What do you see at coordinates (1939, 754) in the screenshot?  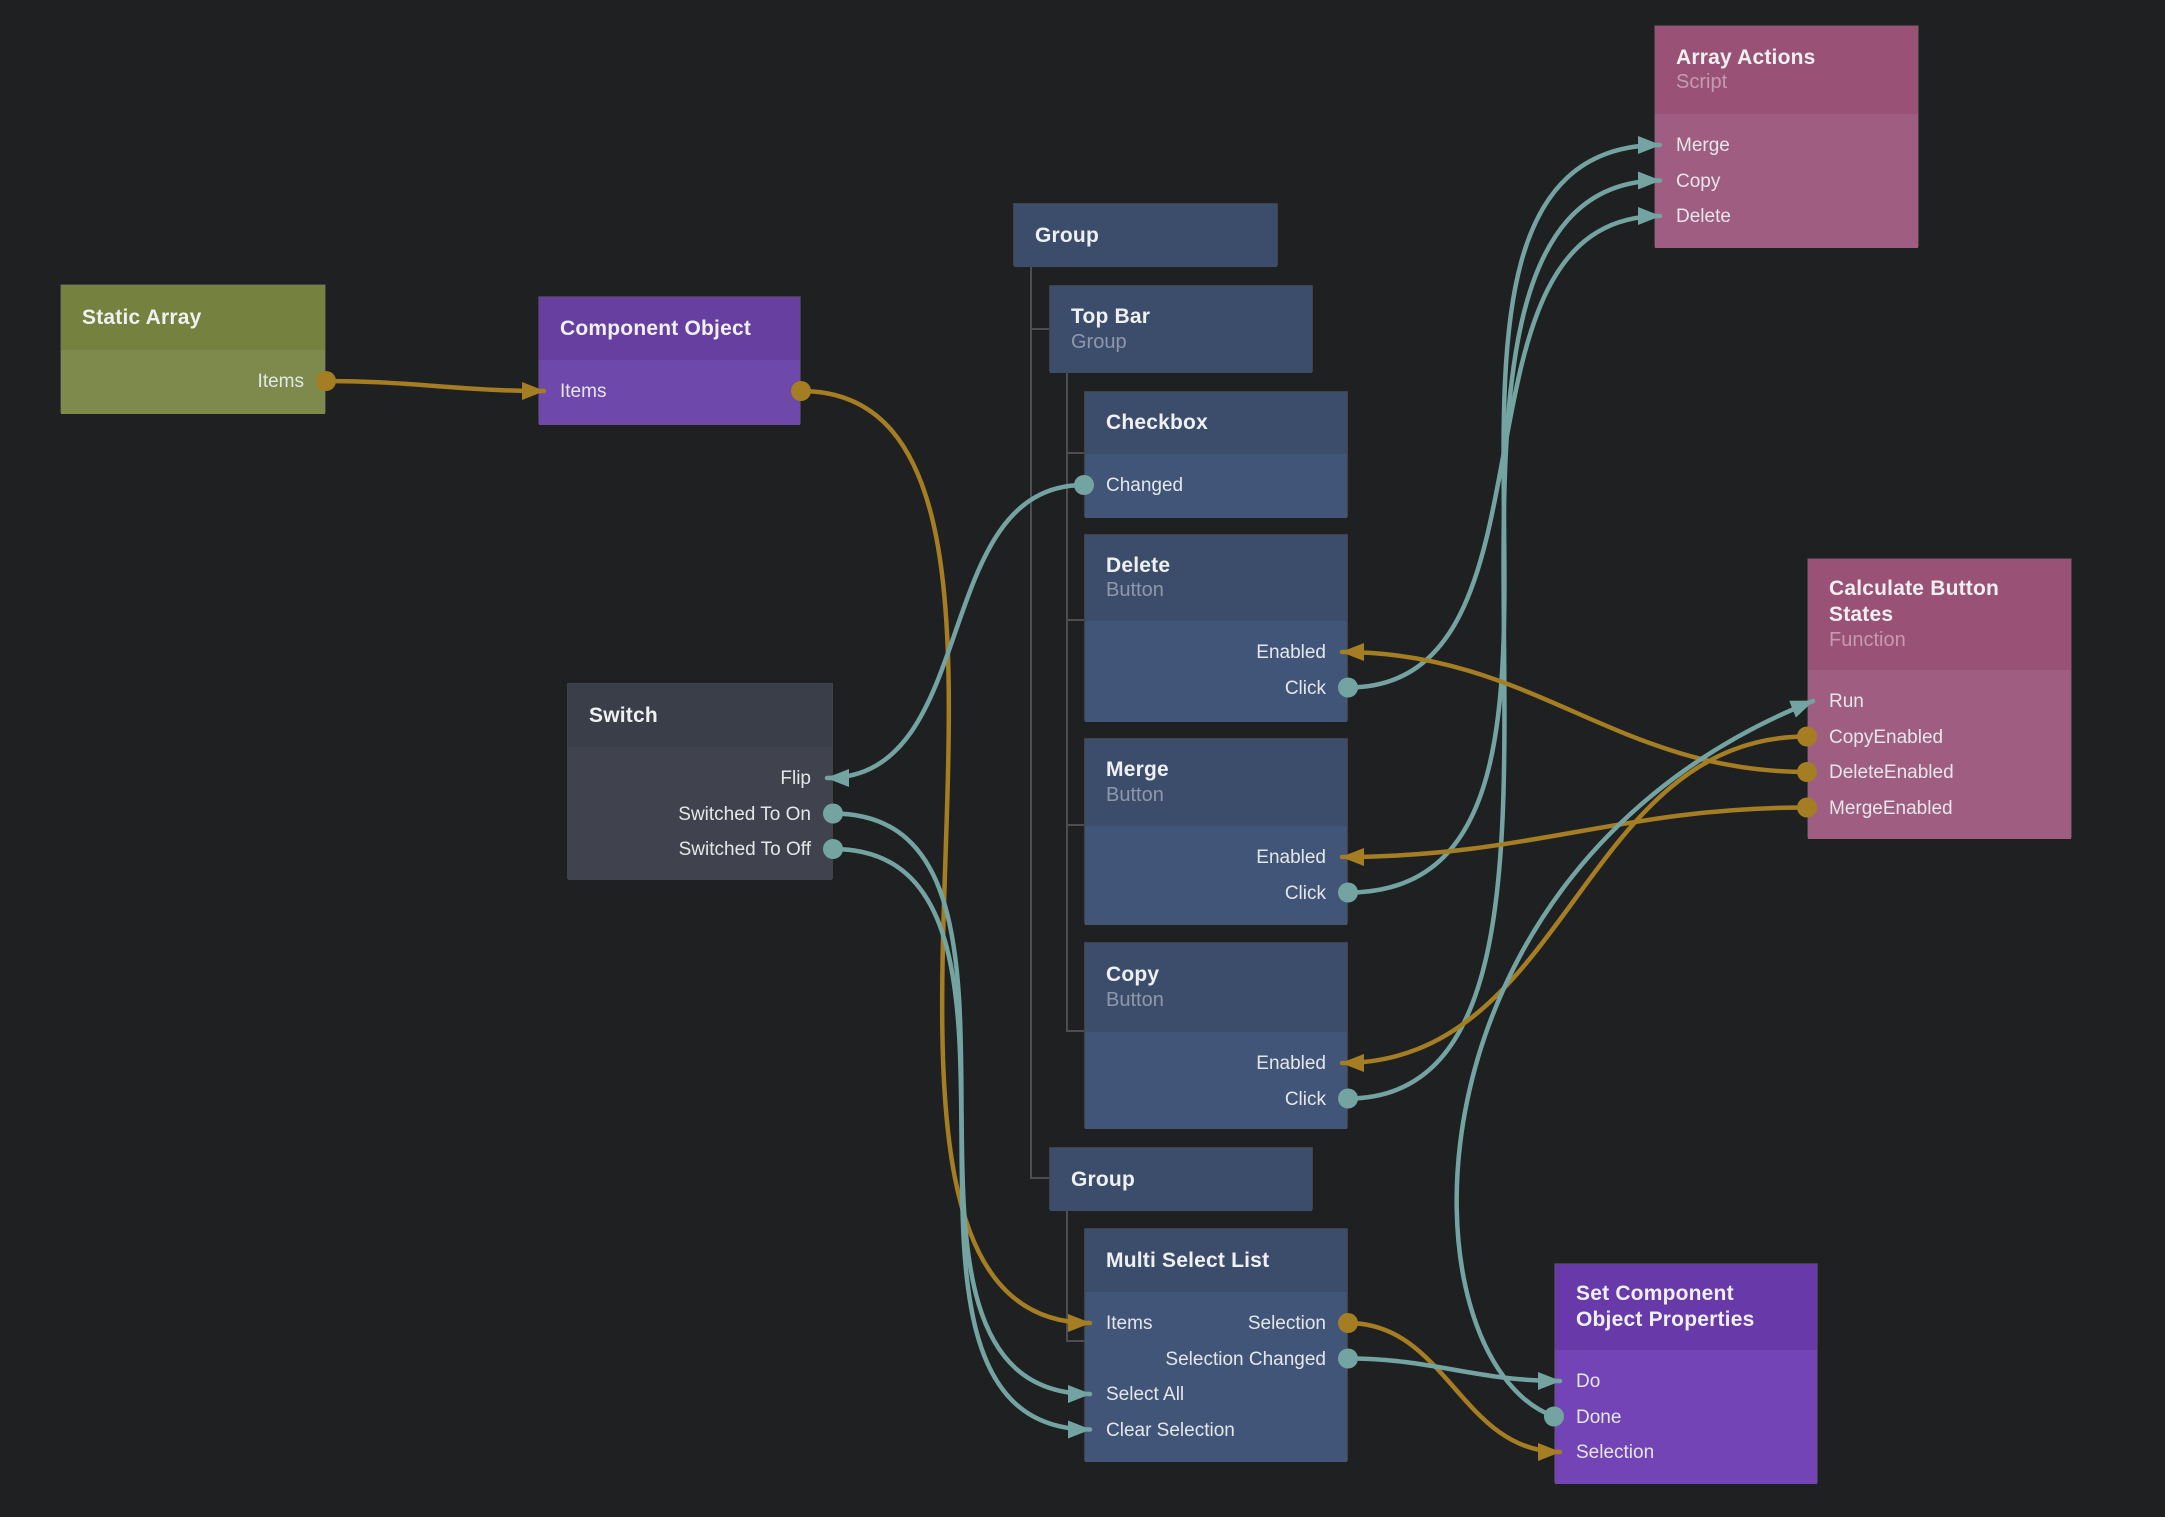 I see `node-port-section: Run CopyEnabled DeleteEnabled MergeEnabled` at bounding box center [1939, 754].